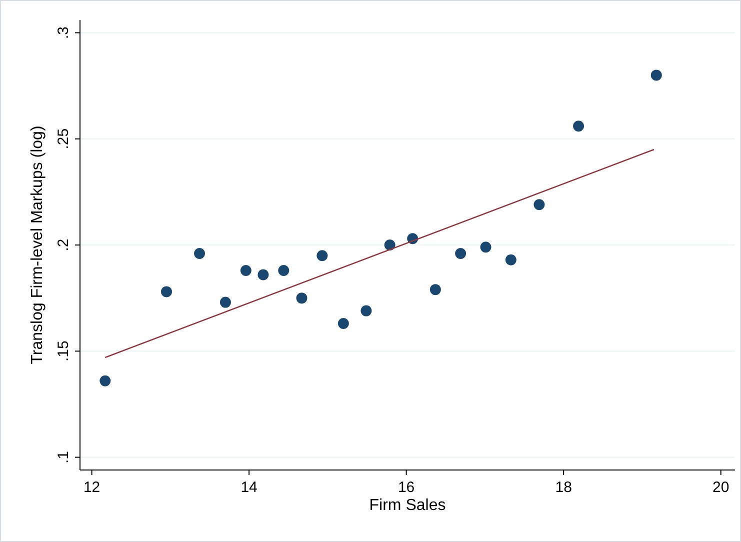 The height and width of the screenshot is (542, 741). I want to click on y-tick-label: .2, so click(63, 245).